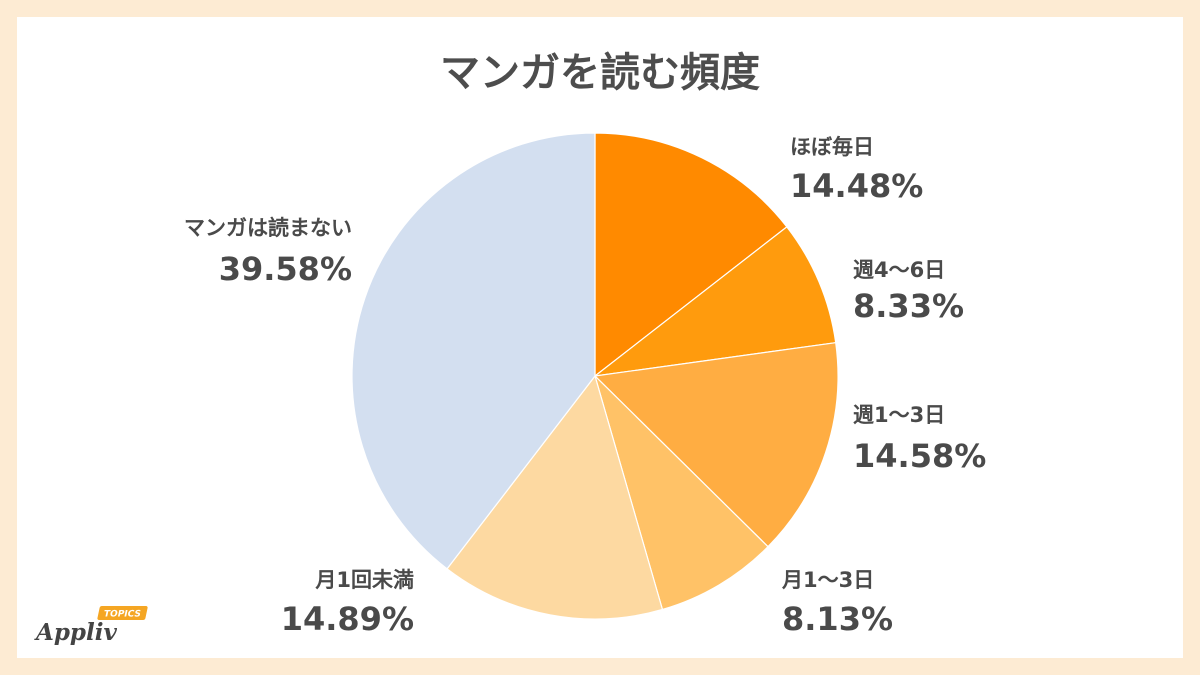 Image resolution: width=1200 pixels, height=675 pixels. I want to click on slice-label-2: 週4〜6日, so click(899, 270).